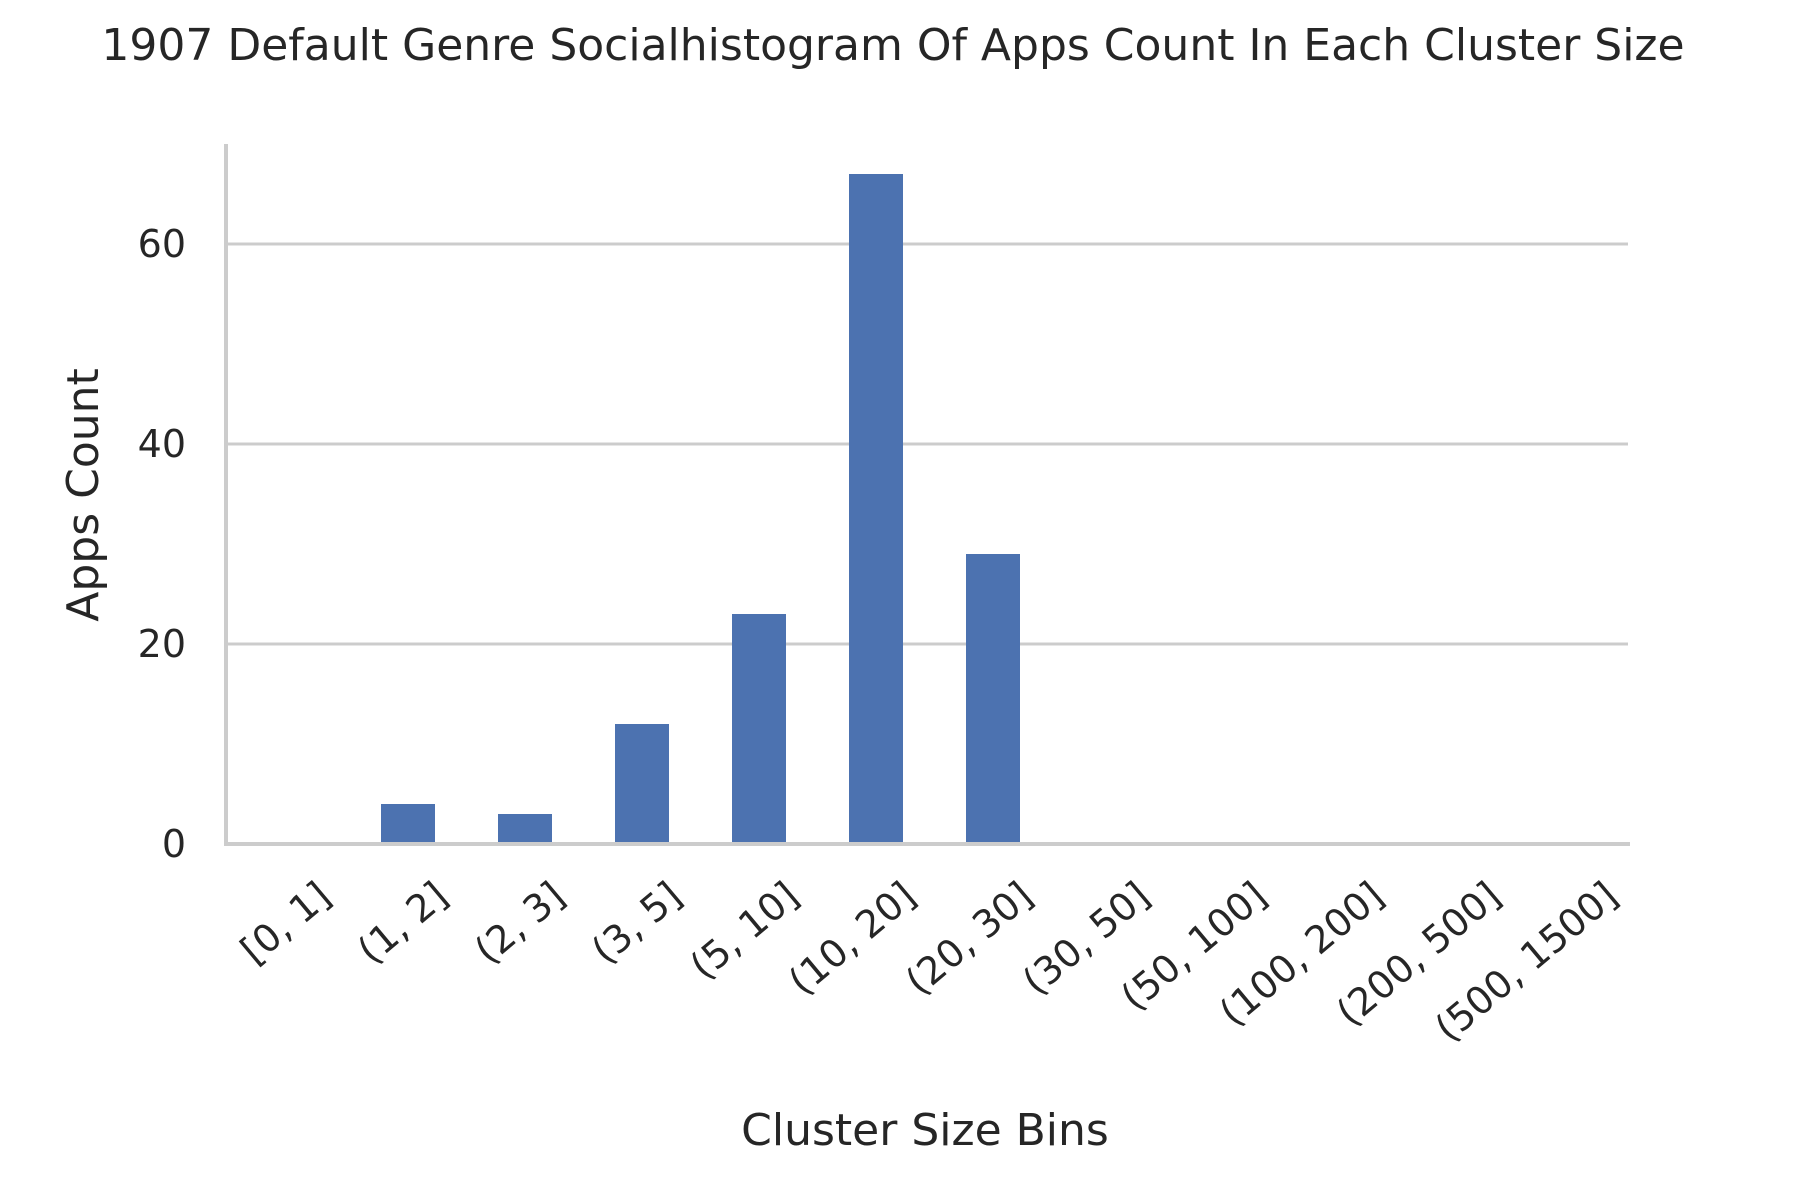 The height and width of the screenshot is (1200, 1800). What do you see at coordinates (162, 444) in the screenshot?
I see `y-tick-label: 40` at bounding box center [162, 444].